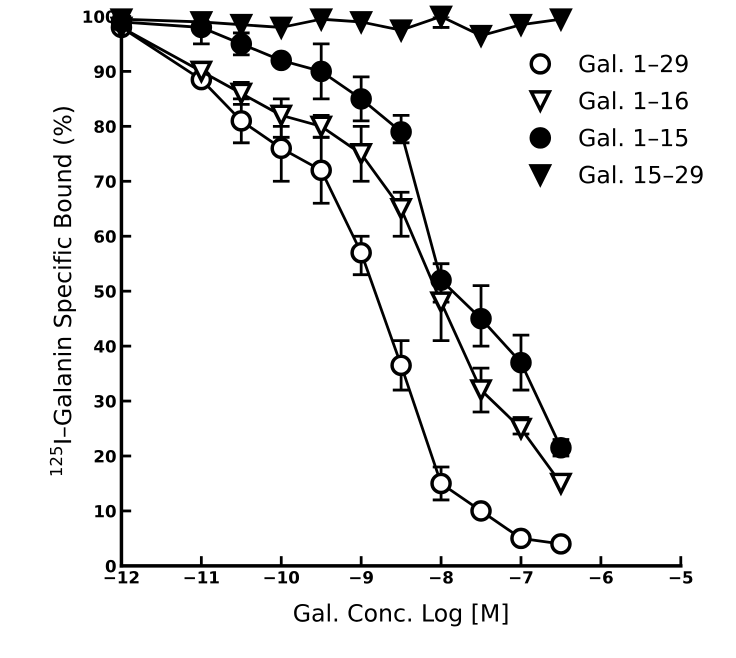 Image resolution: width=736 pixels, height=658 pixels. I want to click on x-tick-label: −12, so click(121, 577).